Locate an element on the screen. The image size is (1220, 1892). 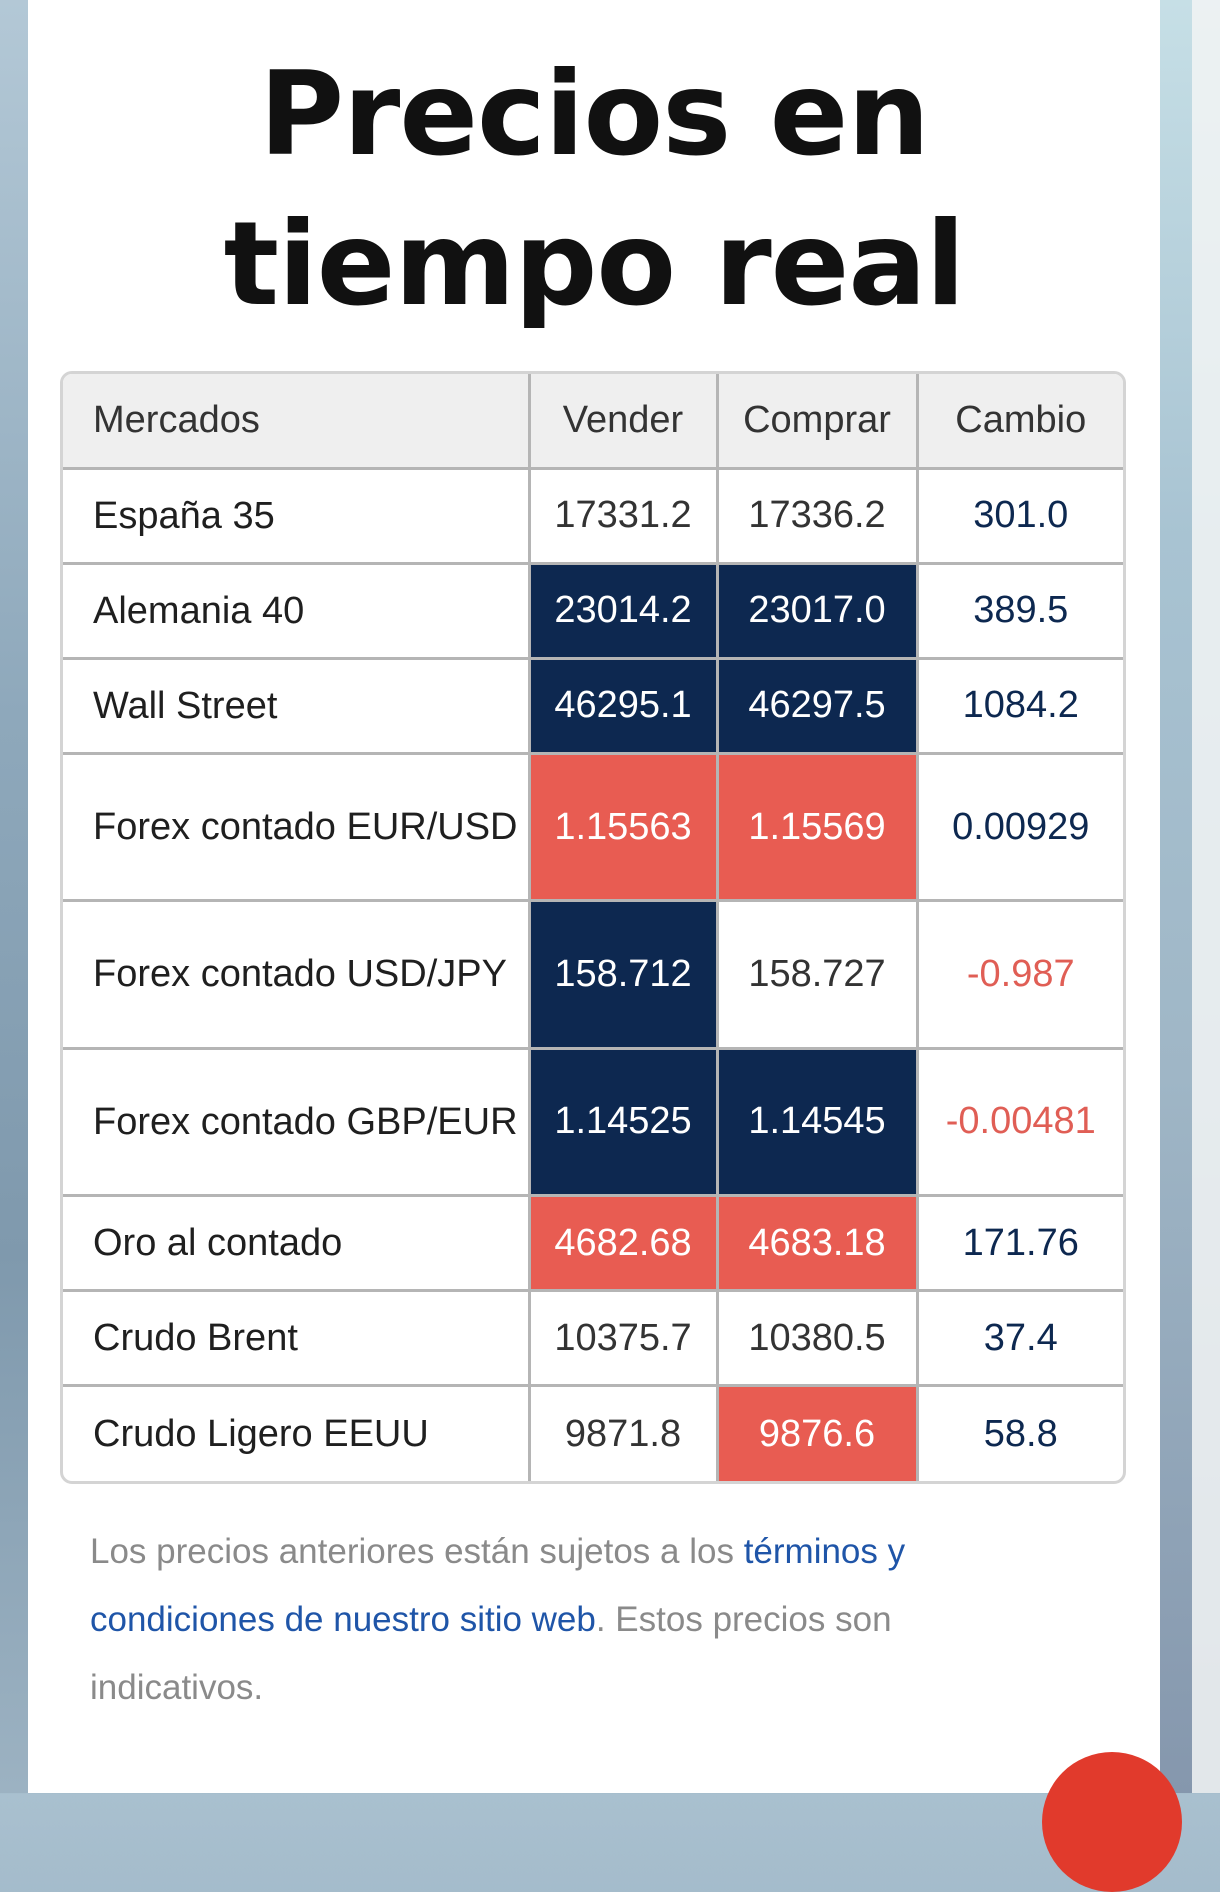
table-row: Crudo Ligero EEUU 9871.8 9876.6 58.8 is located at coordinates (593, 1432).